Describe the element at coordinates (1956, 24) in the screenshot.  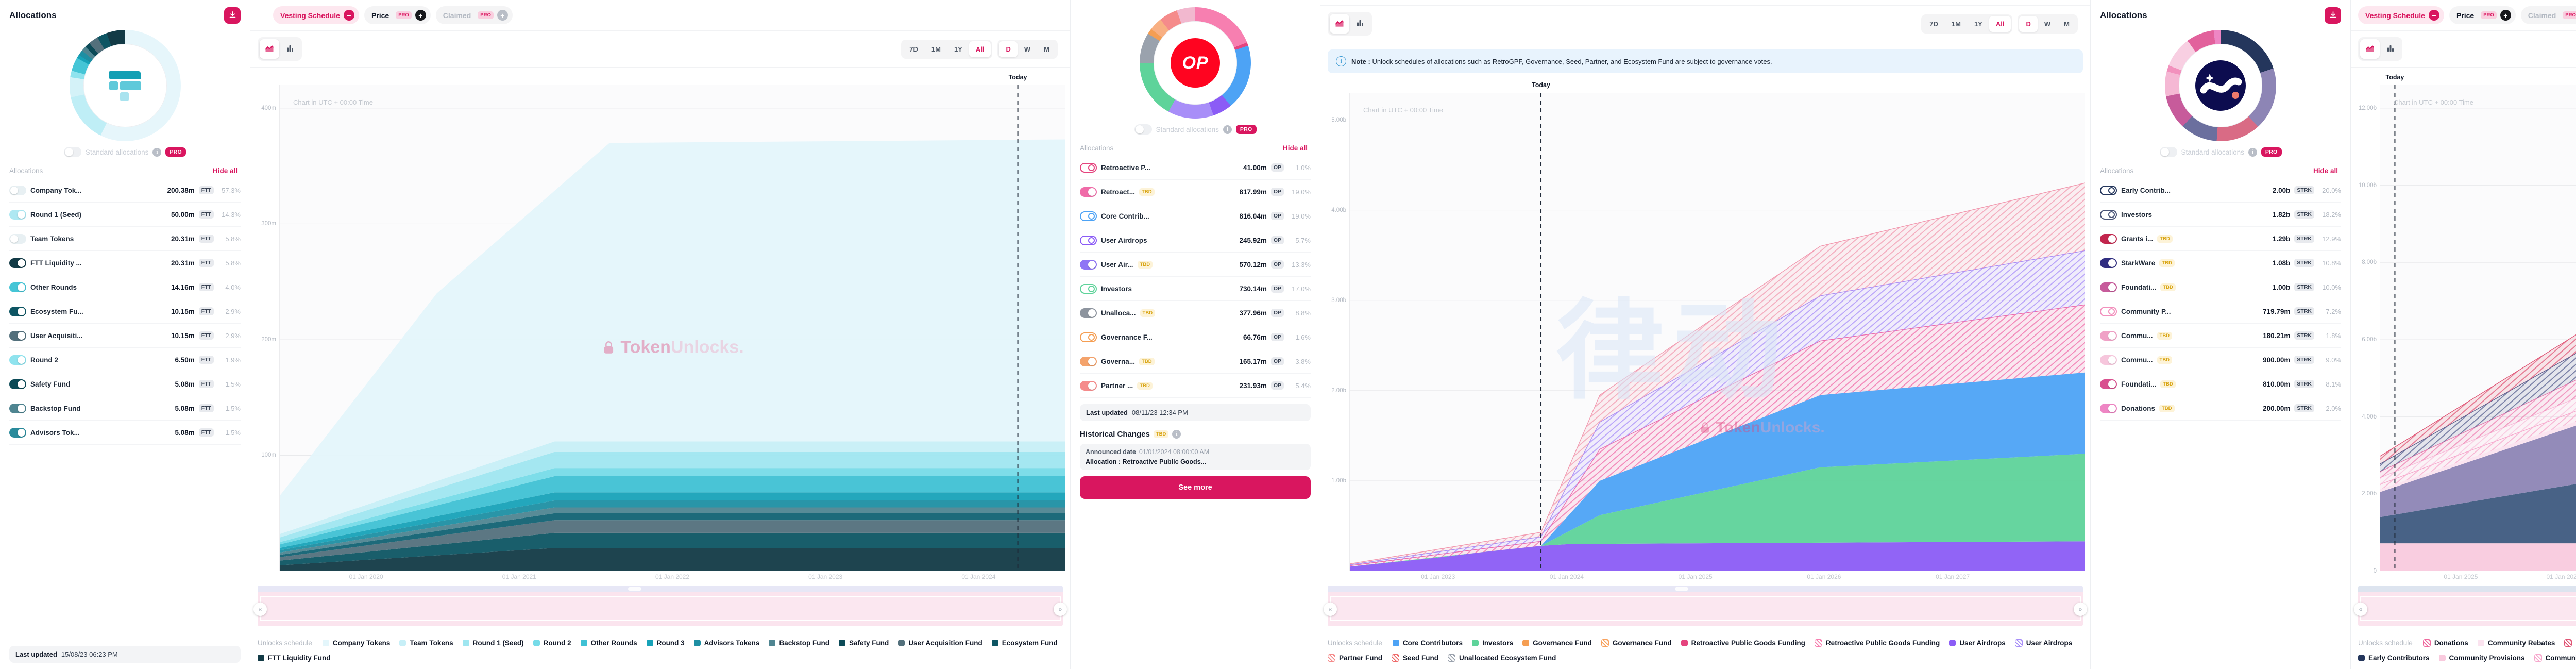
I see `range-1m-button: 1M` at that location.